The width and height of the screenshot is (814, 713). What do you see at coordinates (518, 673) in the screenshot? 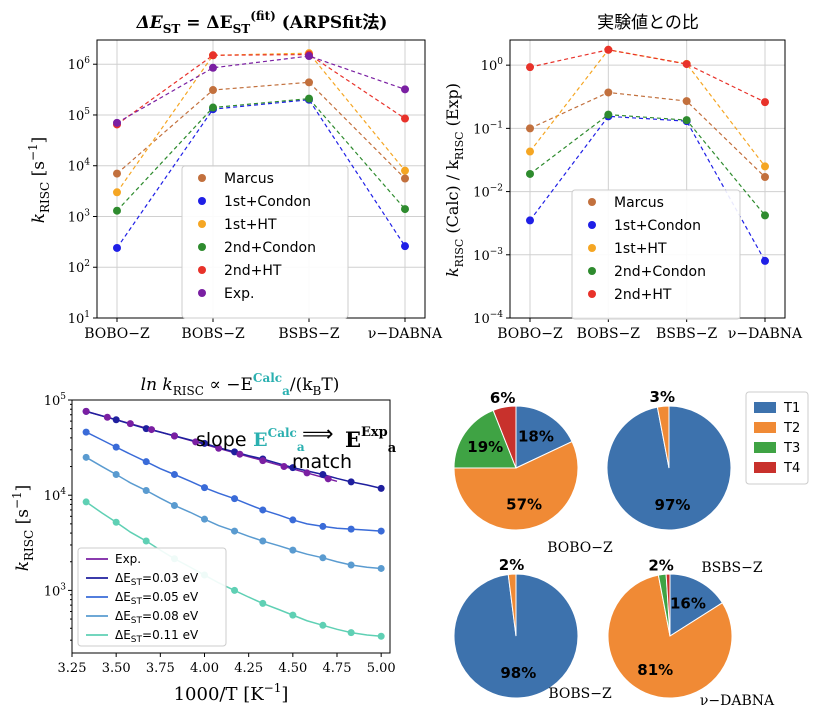
I see `pie-label: 98%` at bounding box center [518, 673].